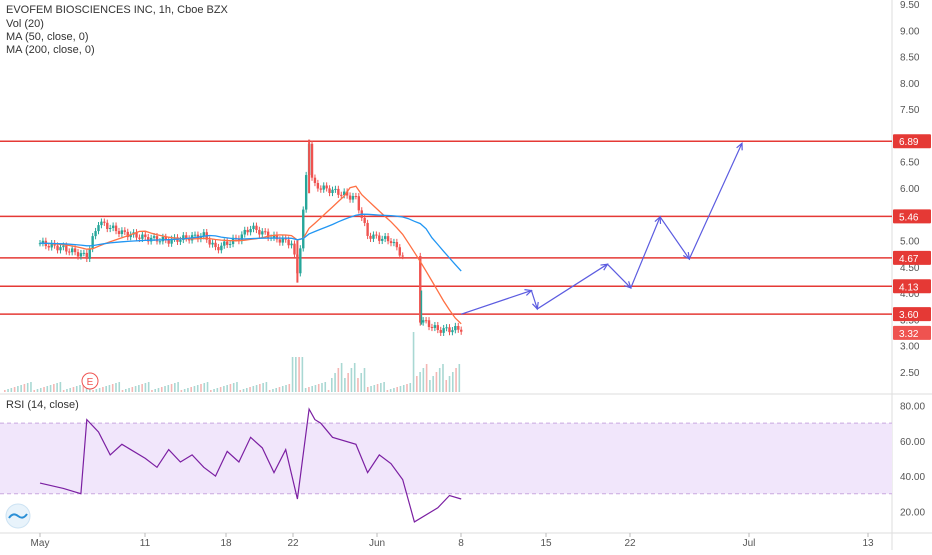  I want to click on price-tick-label: 4.00, so click(910, 294).